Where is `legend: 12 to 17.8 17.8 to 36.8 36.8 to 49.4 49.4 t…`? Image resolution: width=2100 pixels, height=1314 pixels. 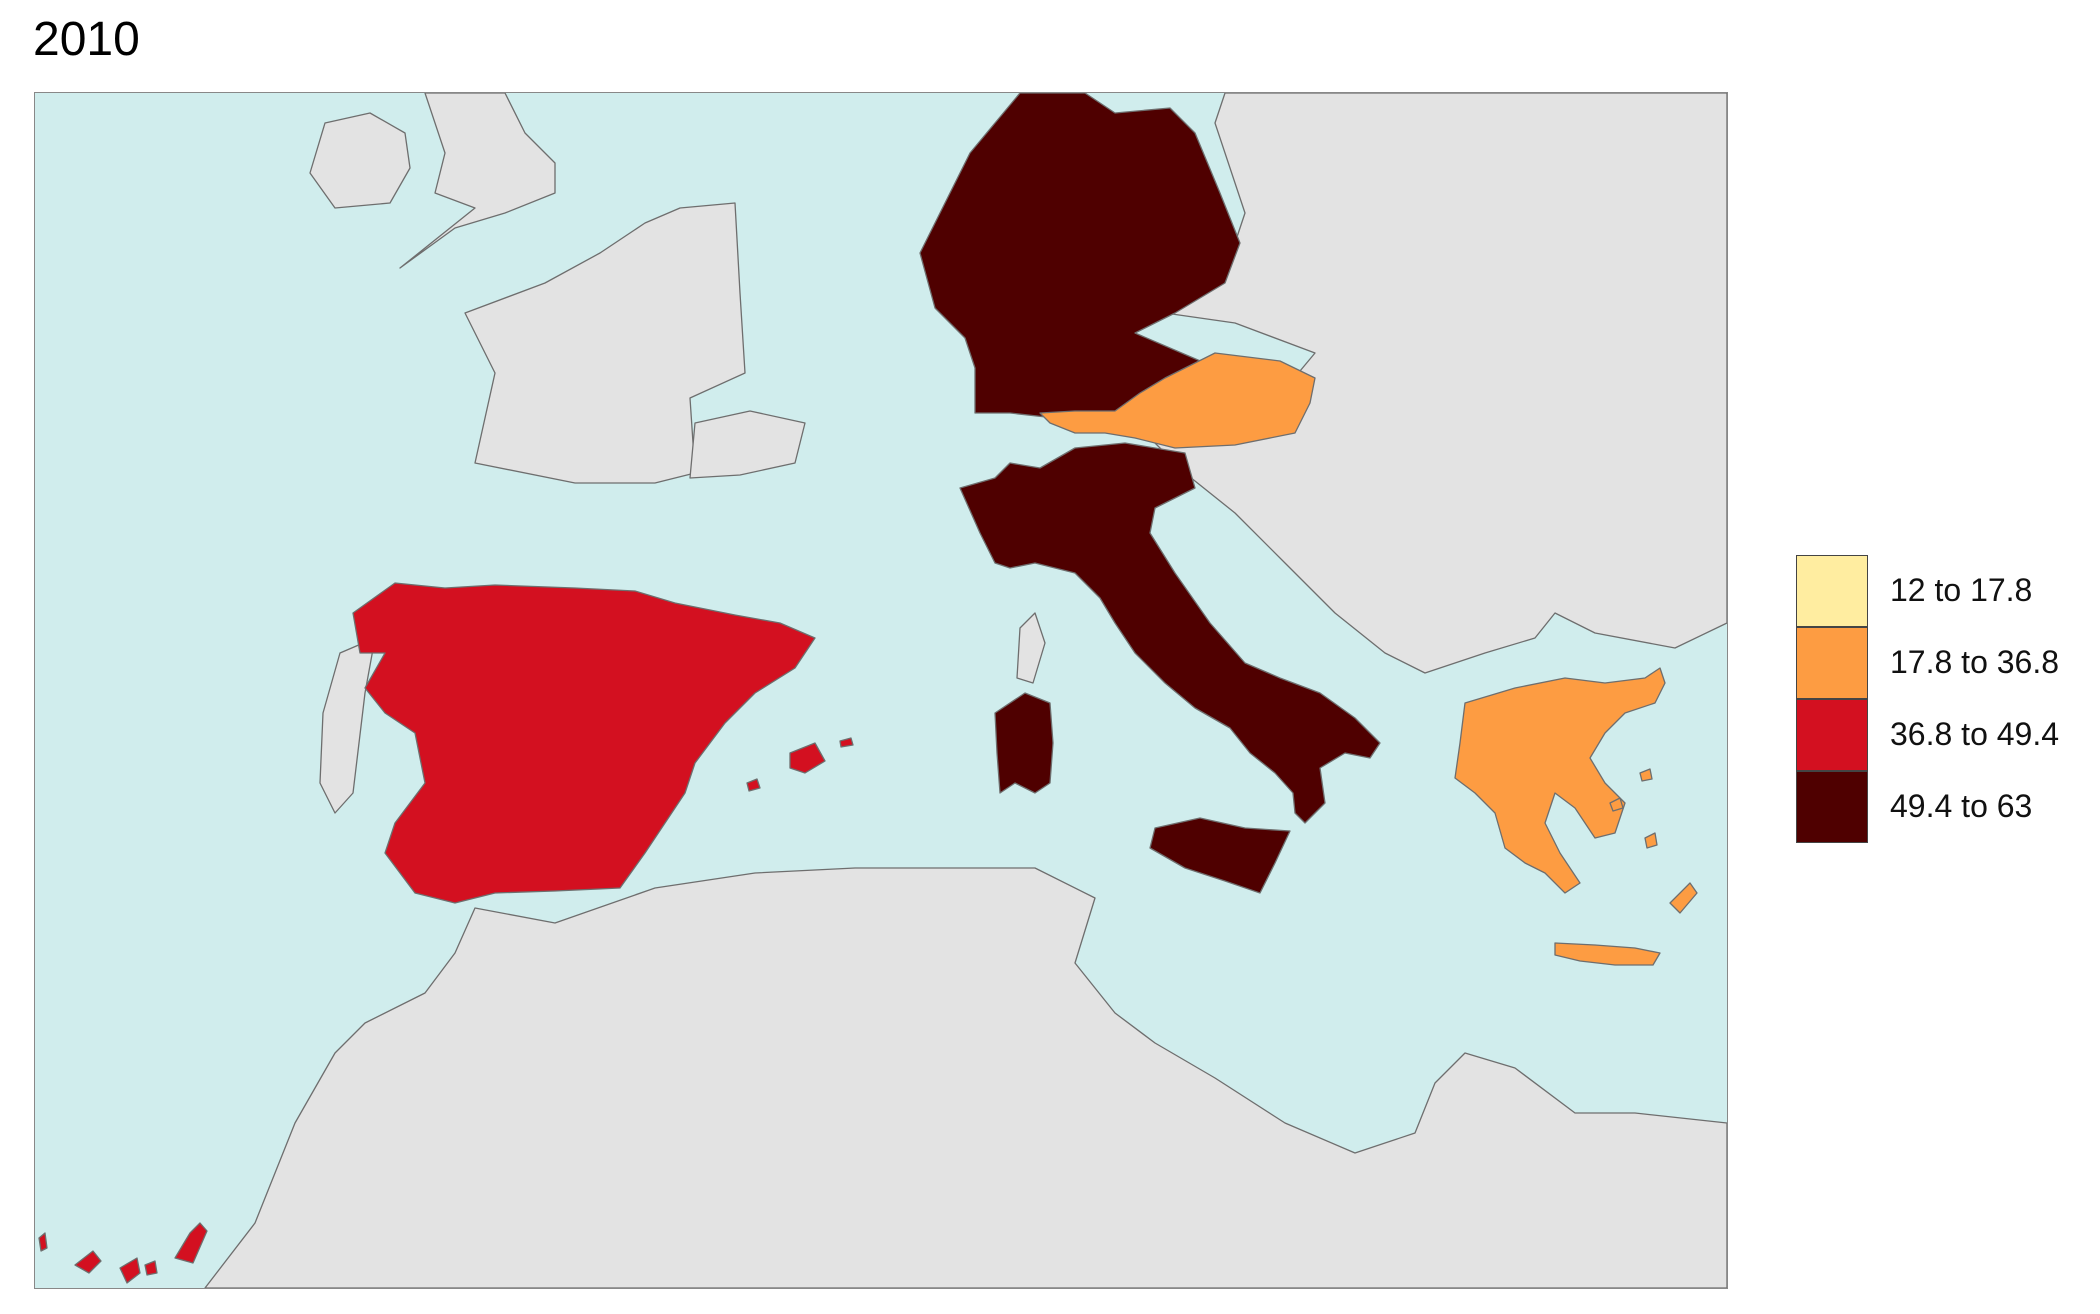
legend: 12 to 17.8 17.8 to 36.8 36.8 to 49.4 49.4 t… is located at coordinates (1946, 699).